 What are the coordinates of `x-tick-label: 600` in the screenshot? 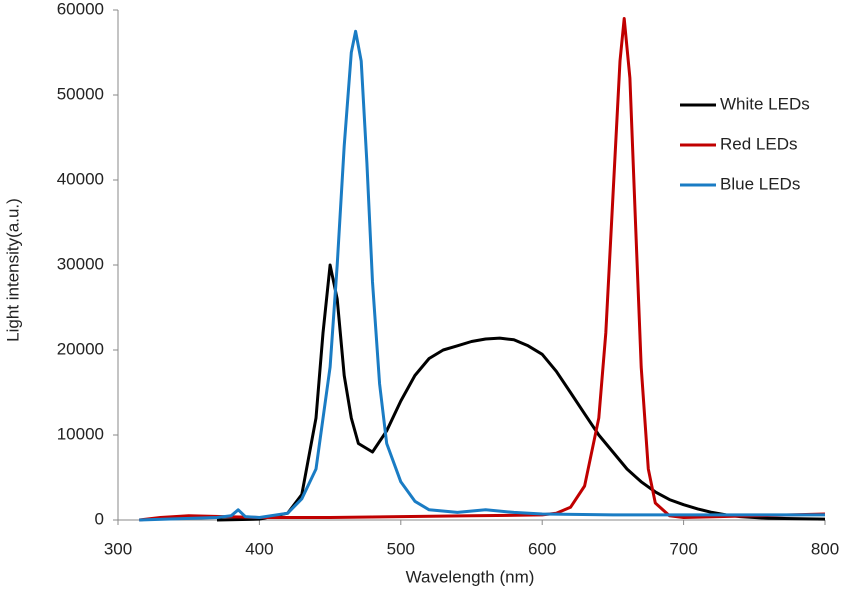 It's located at (542, 548).